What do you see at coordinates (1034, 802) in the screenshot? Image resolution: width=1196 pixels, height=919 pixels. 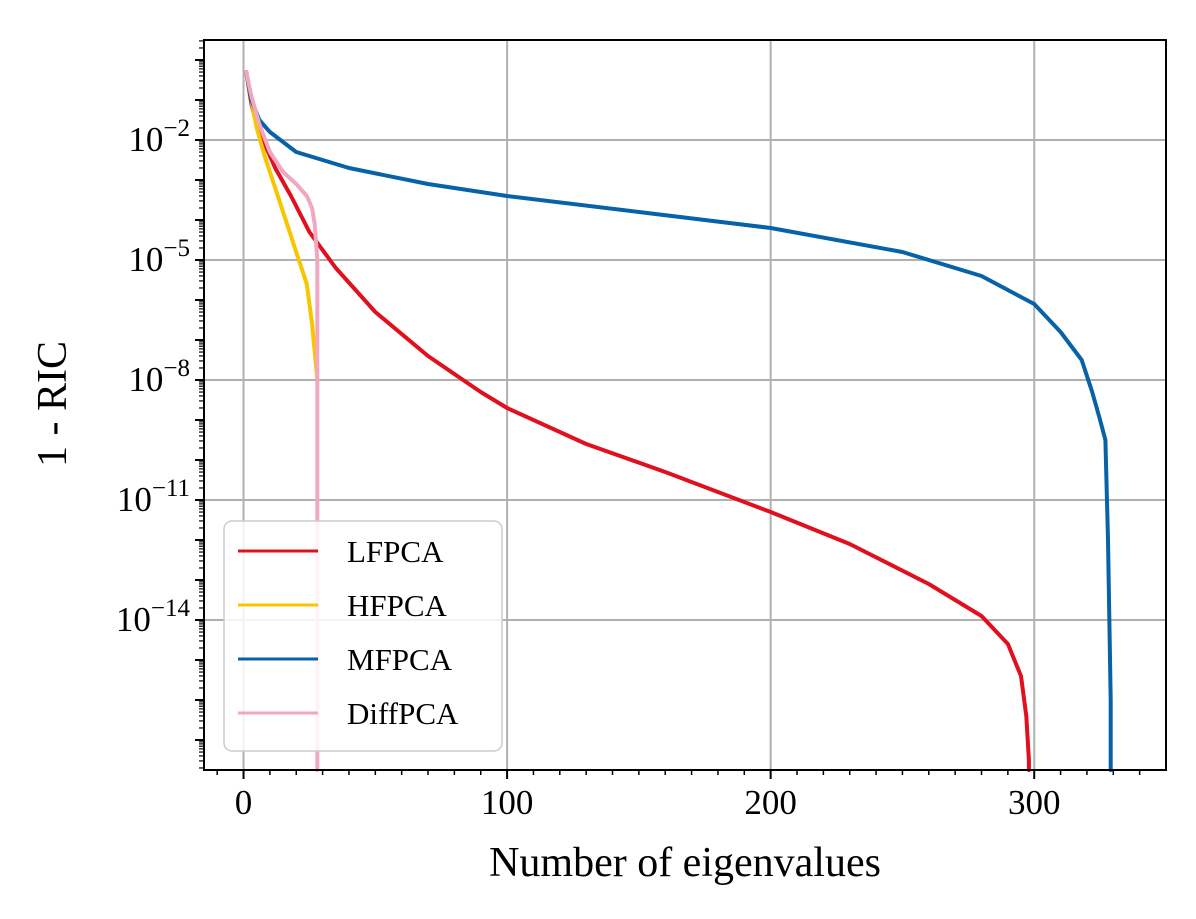 I see `x-tick-label: 300` at bounding box center [1034, 802].